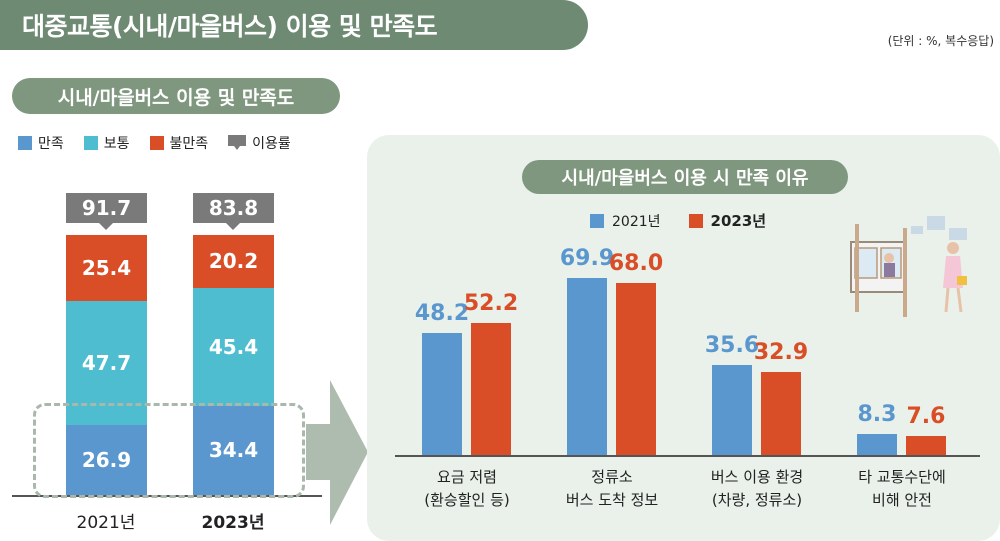 The width and height of the screenshot is (1000, 541). What do you see at coordinates (294, 25) in the screenshot?
I see `page-title: 대중교통(시내/마을버스) 이용 및 만족도` at bounding box center [294, 25].